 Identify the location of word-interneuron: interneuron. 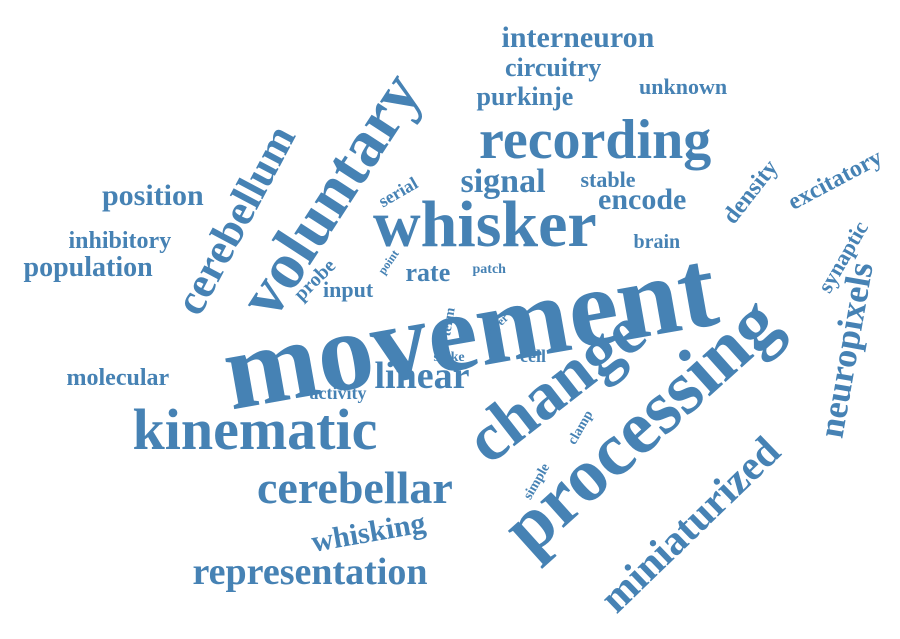
(578, 37).